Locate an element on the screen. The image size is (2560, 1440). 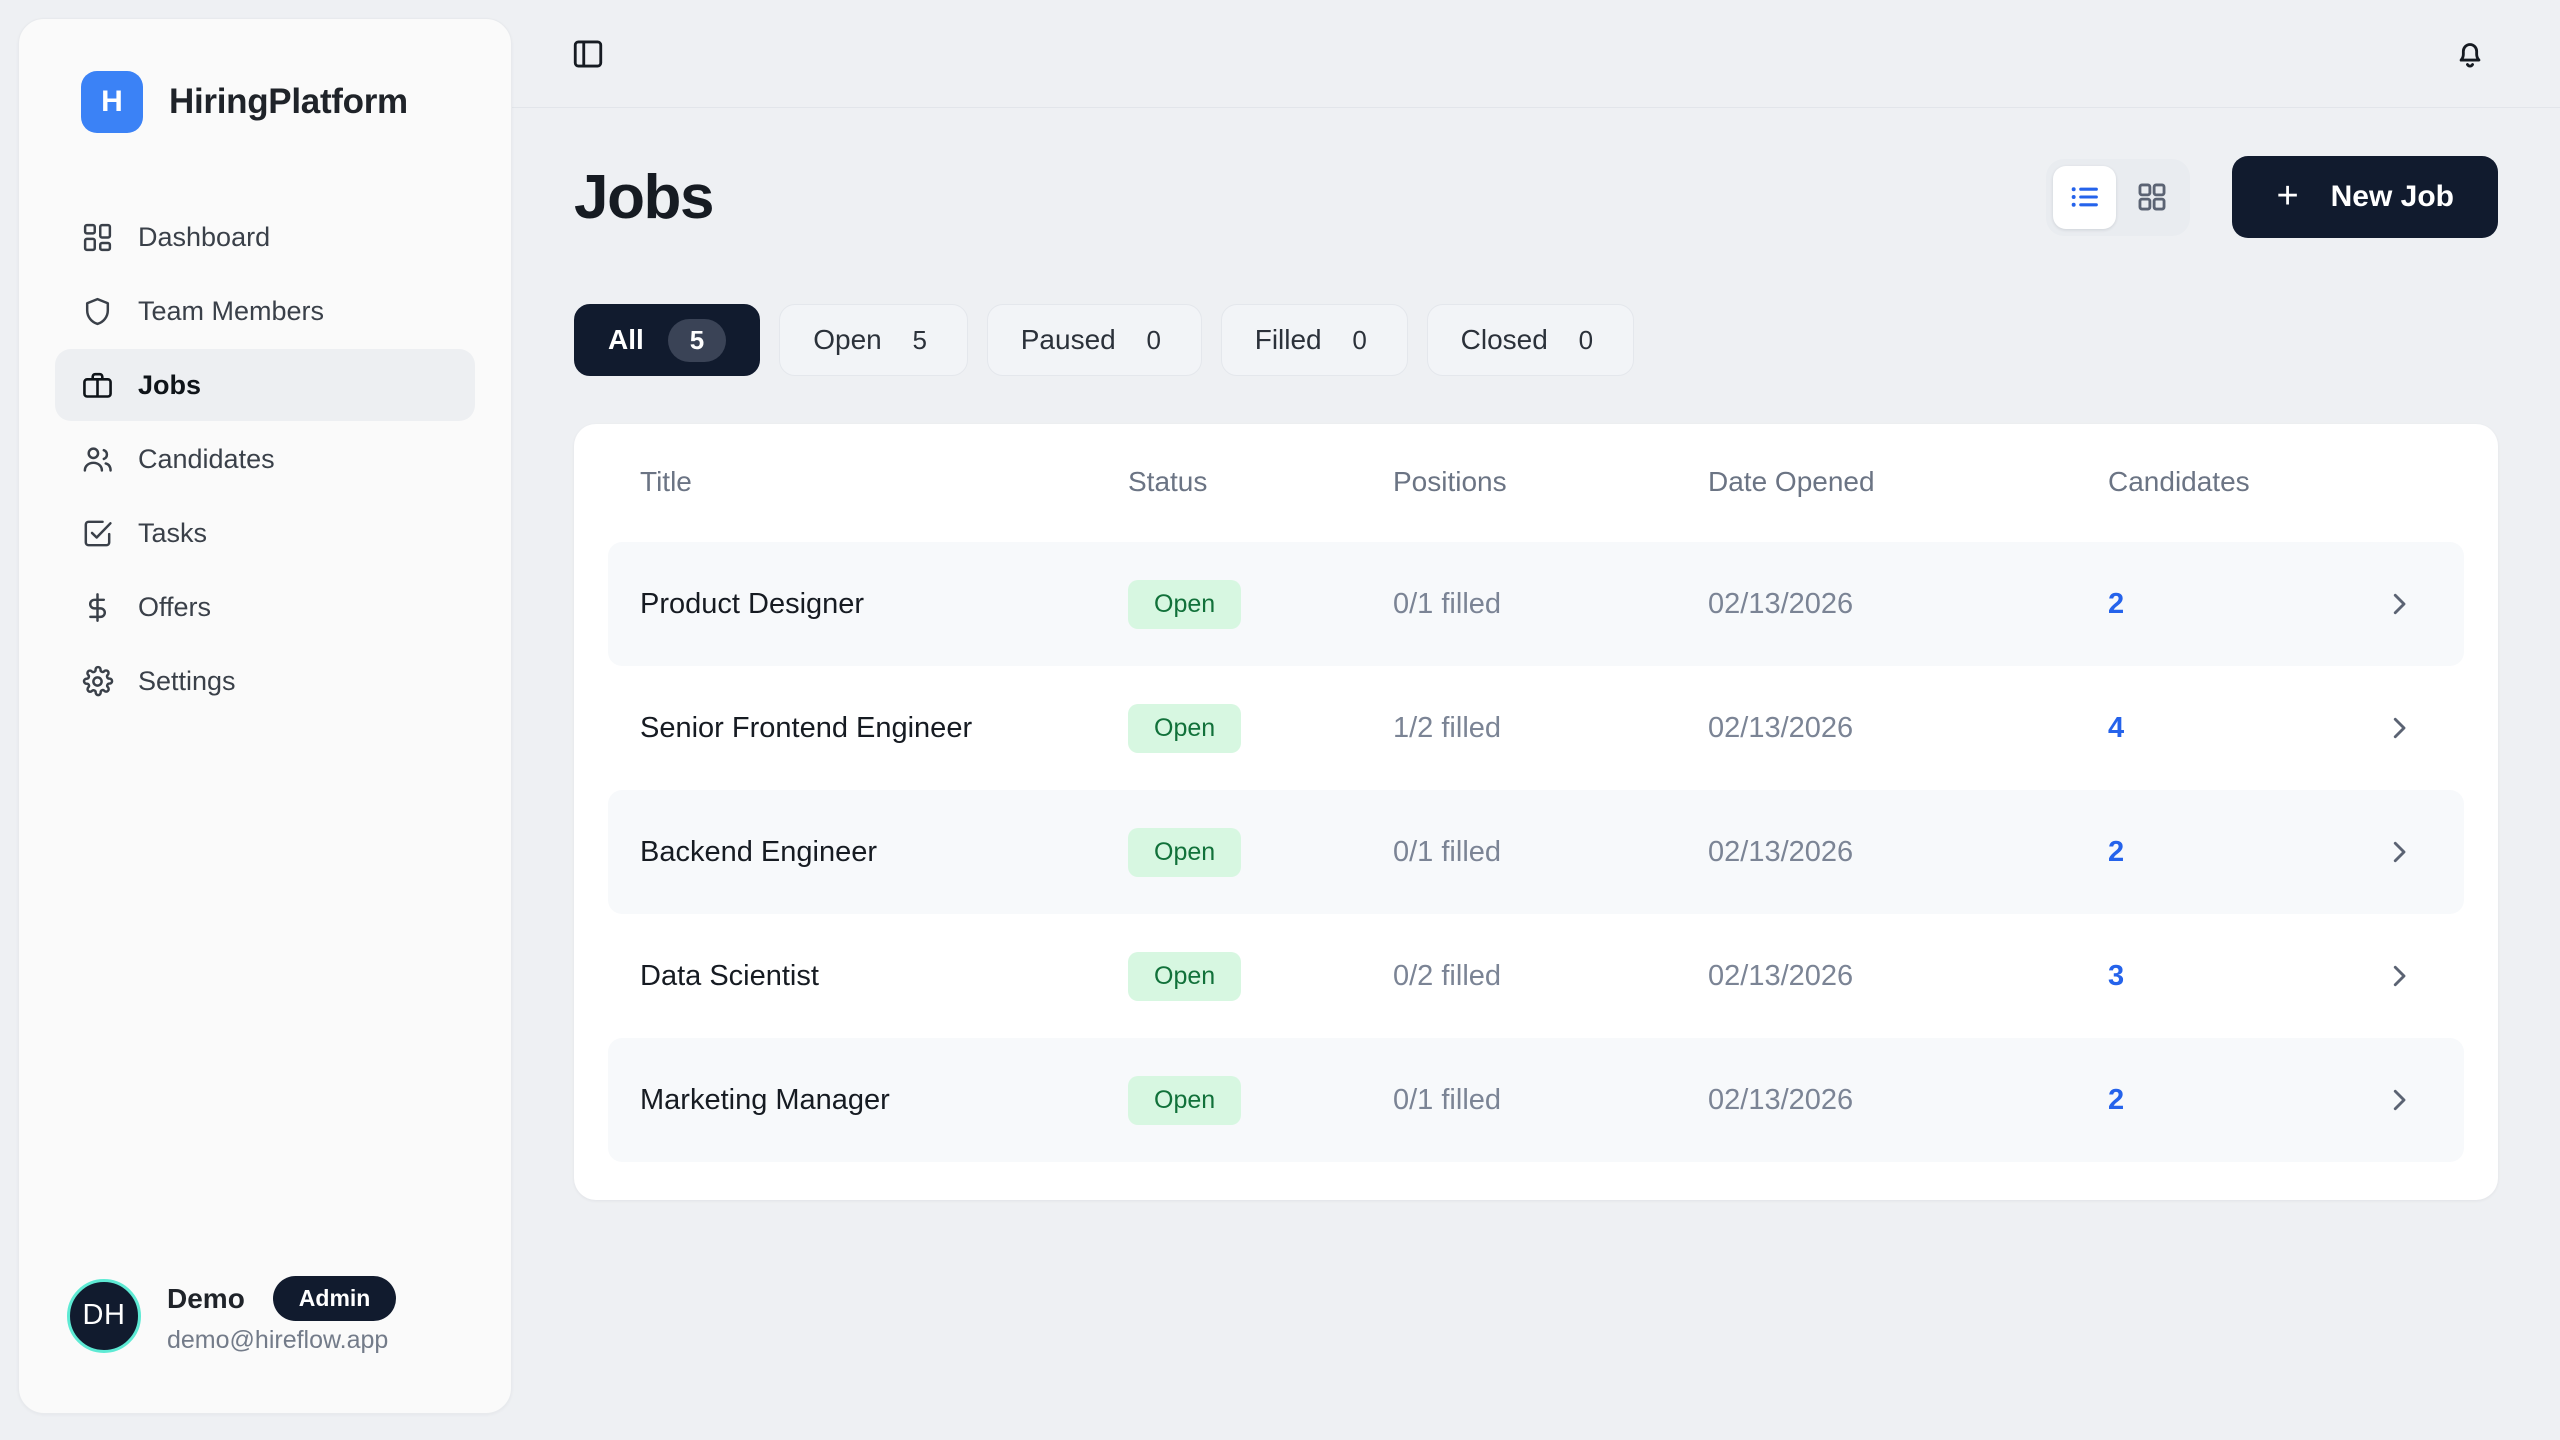
column-header-status: Status is located at coordinates (1168, 481).